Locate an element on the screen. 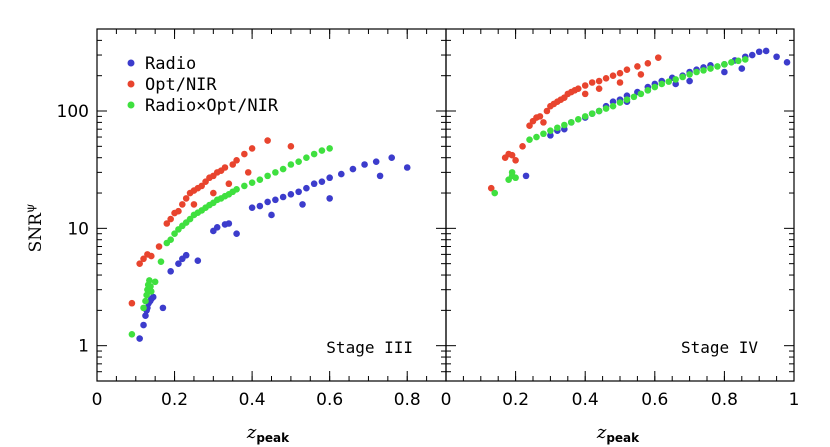  series-opt-nir-right is located at coordinates (574, 123).